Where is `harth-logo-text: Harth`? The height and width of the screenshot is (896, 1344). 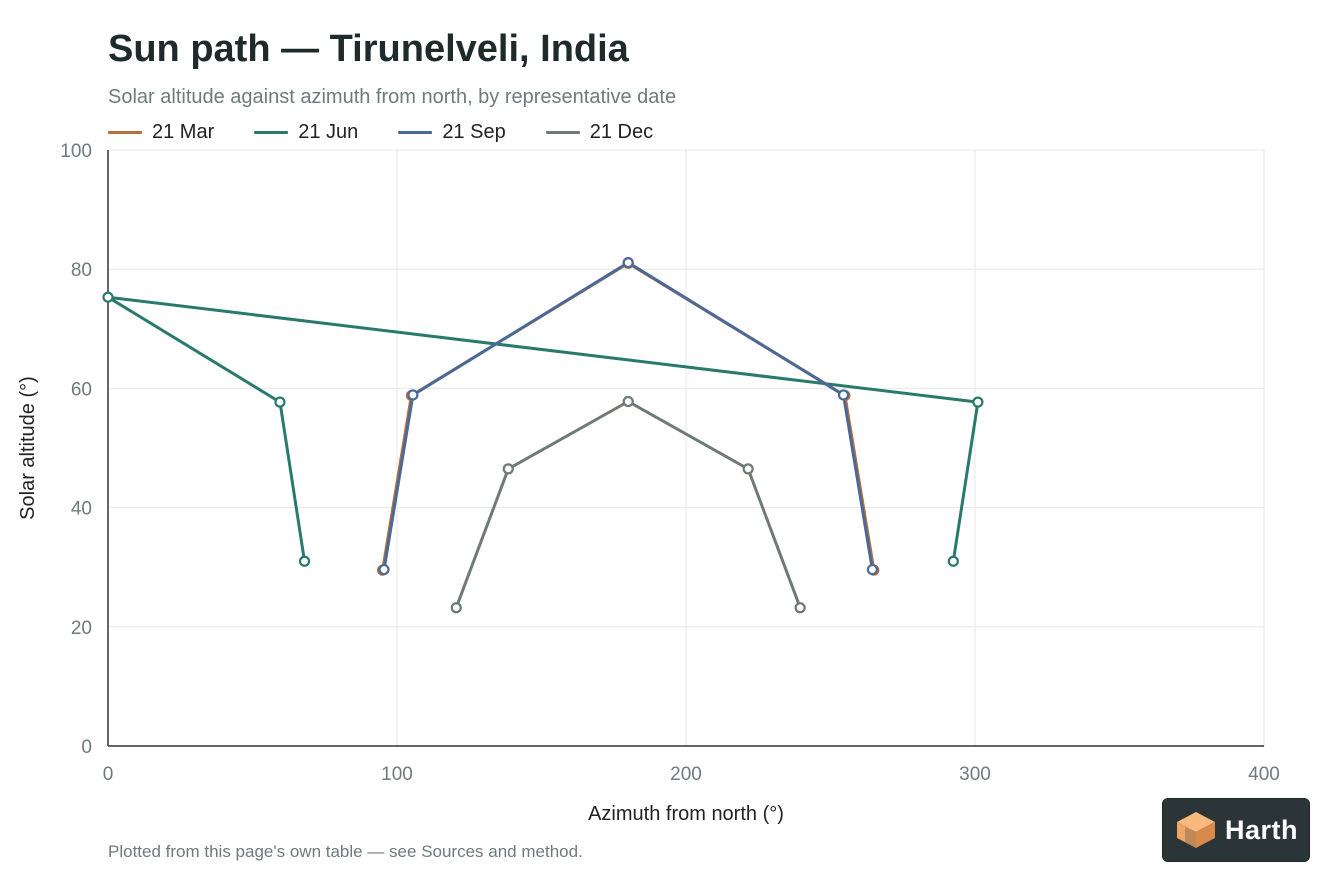
harth-logo-text: Harth is located at coordinates (1262, 829).